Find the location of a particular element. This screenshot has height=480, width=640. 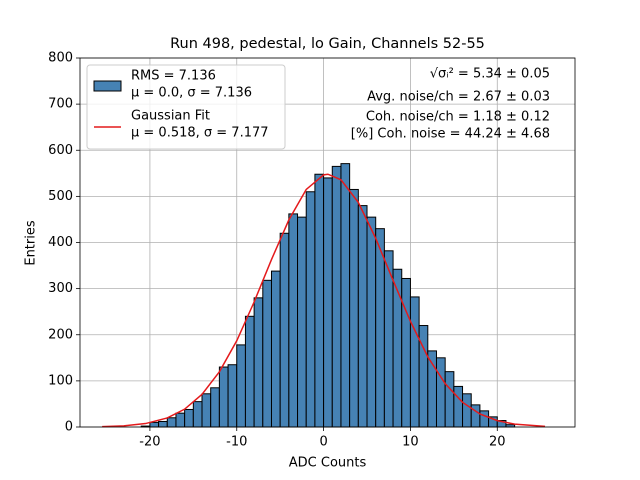

legend-box is located at coordinates (186, 107).